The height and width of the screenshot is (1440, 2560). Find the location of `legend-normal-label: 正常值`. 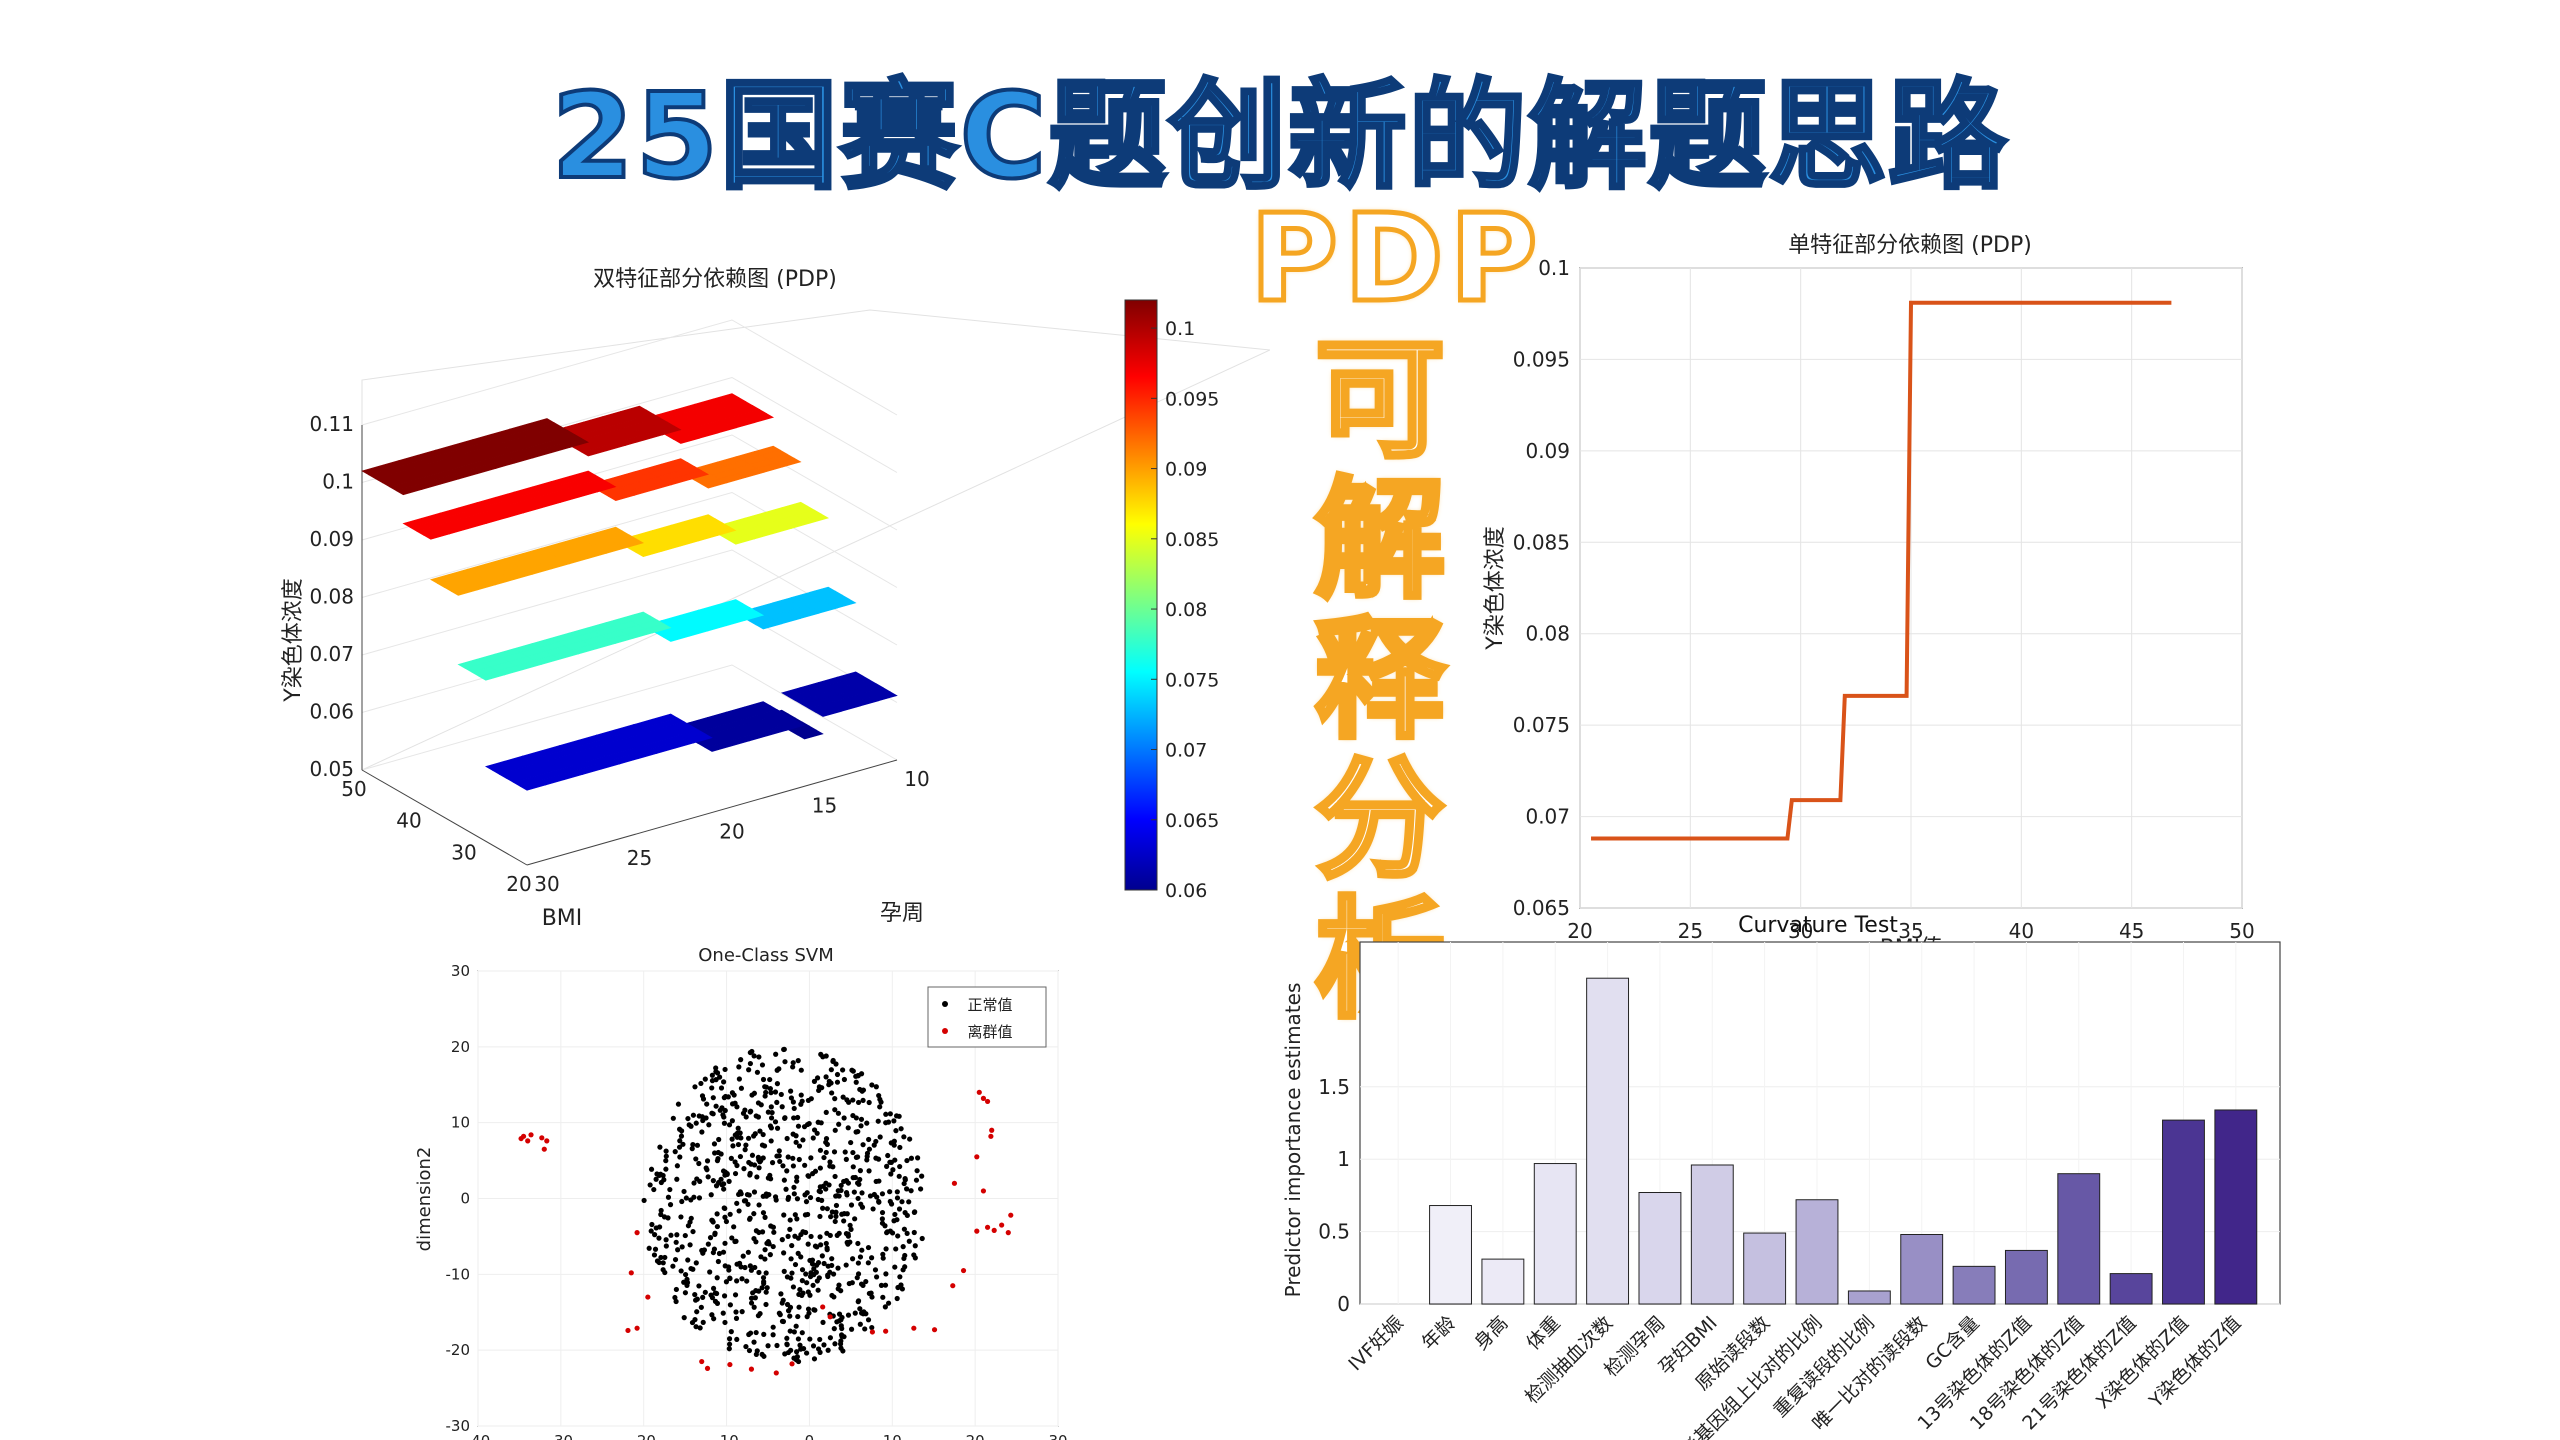

legend-normal-label: 正常值 is located at coordinates (989, 1005).